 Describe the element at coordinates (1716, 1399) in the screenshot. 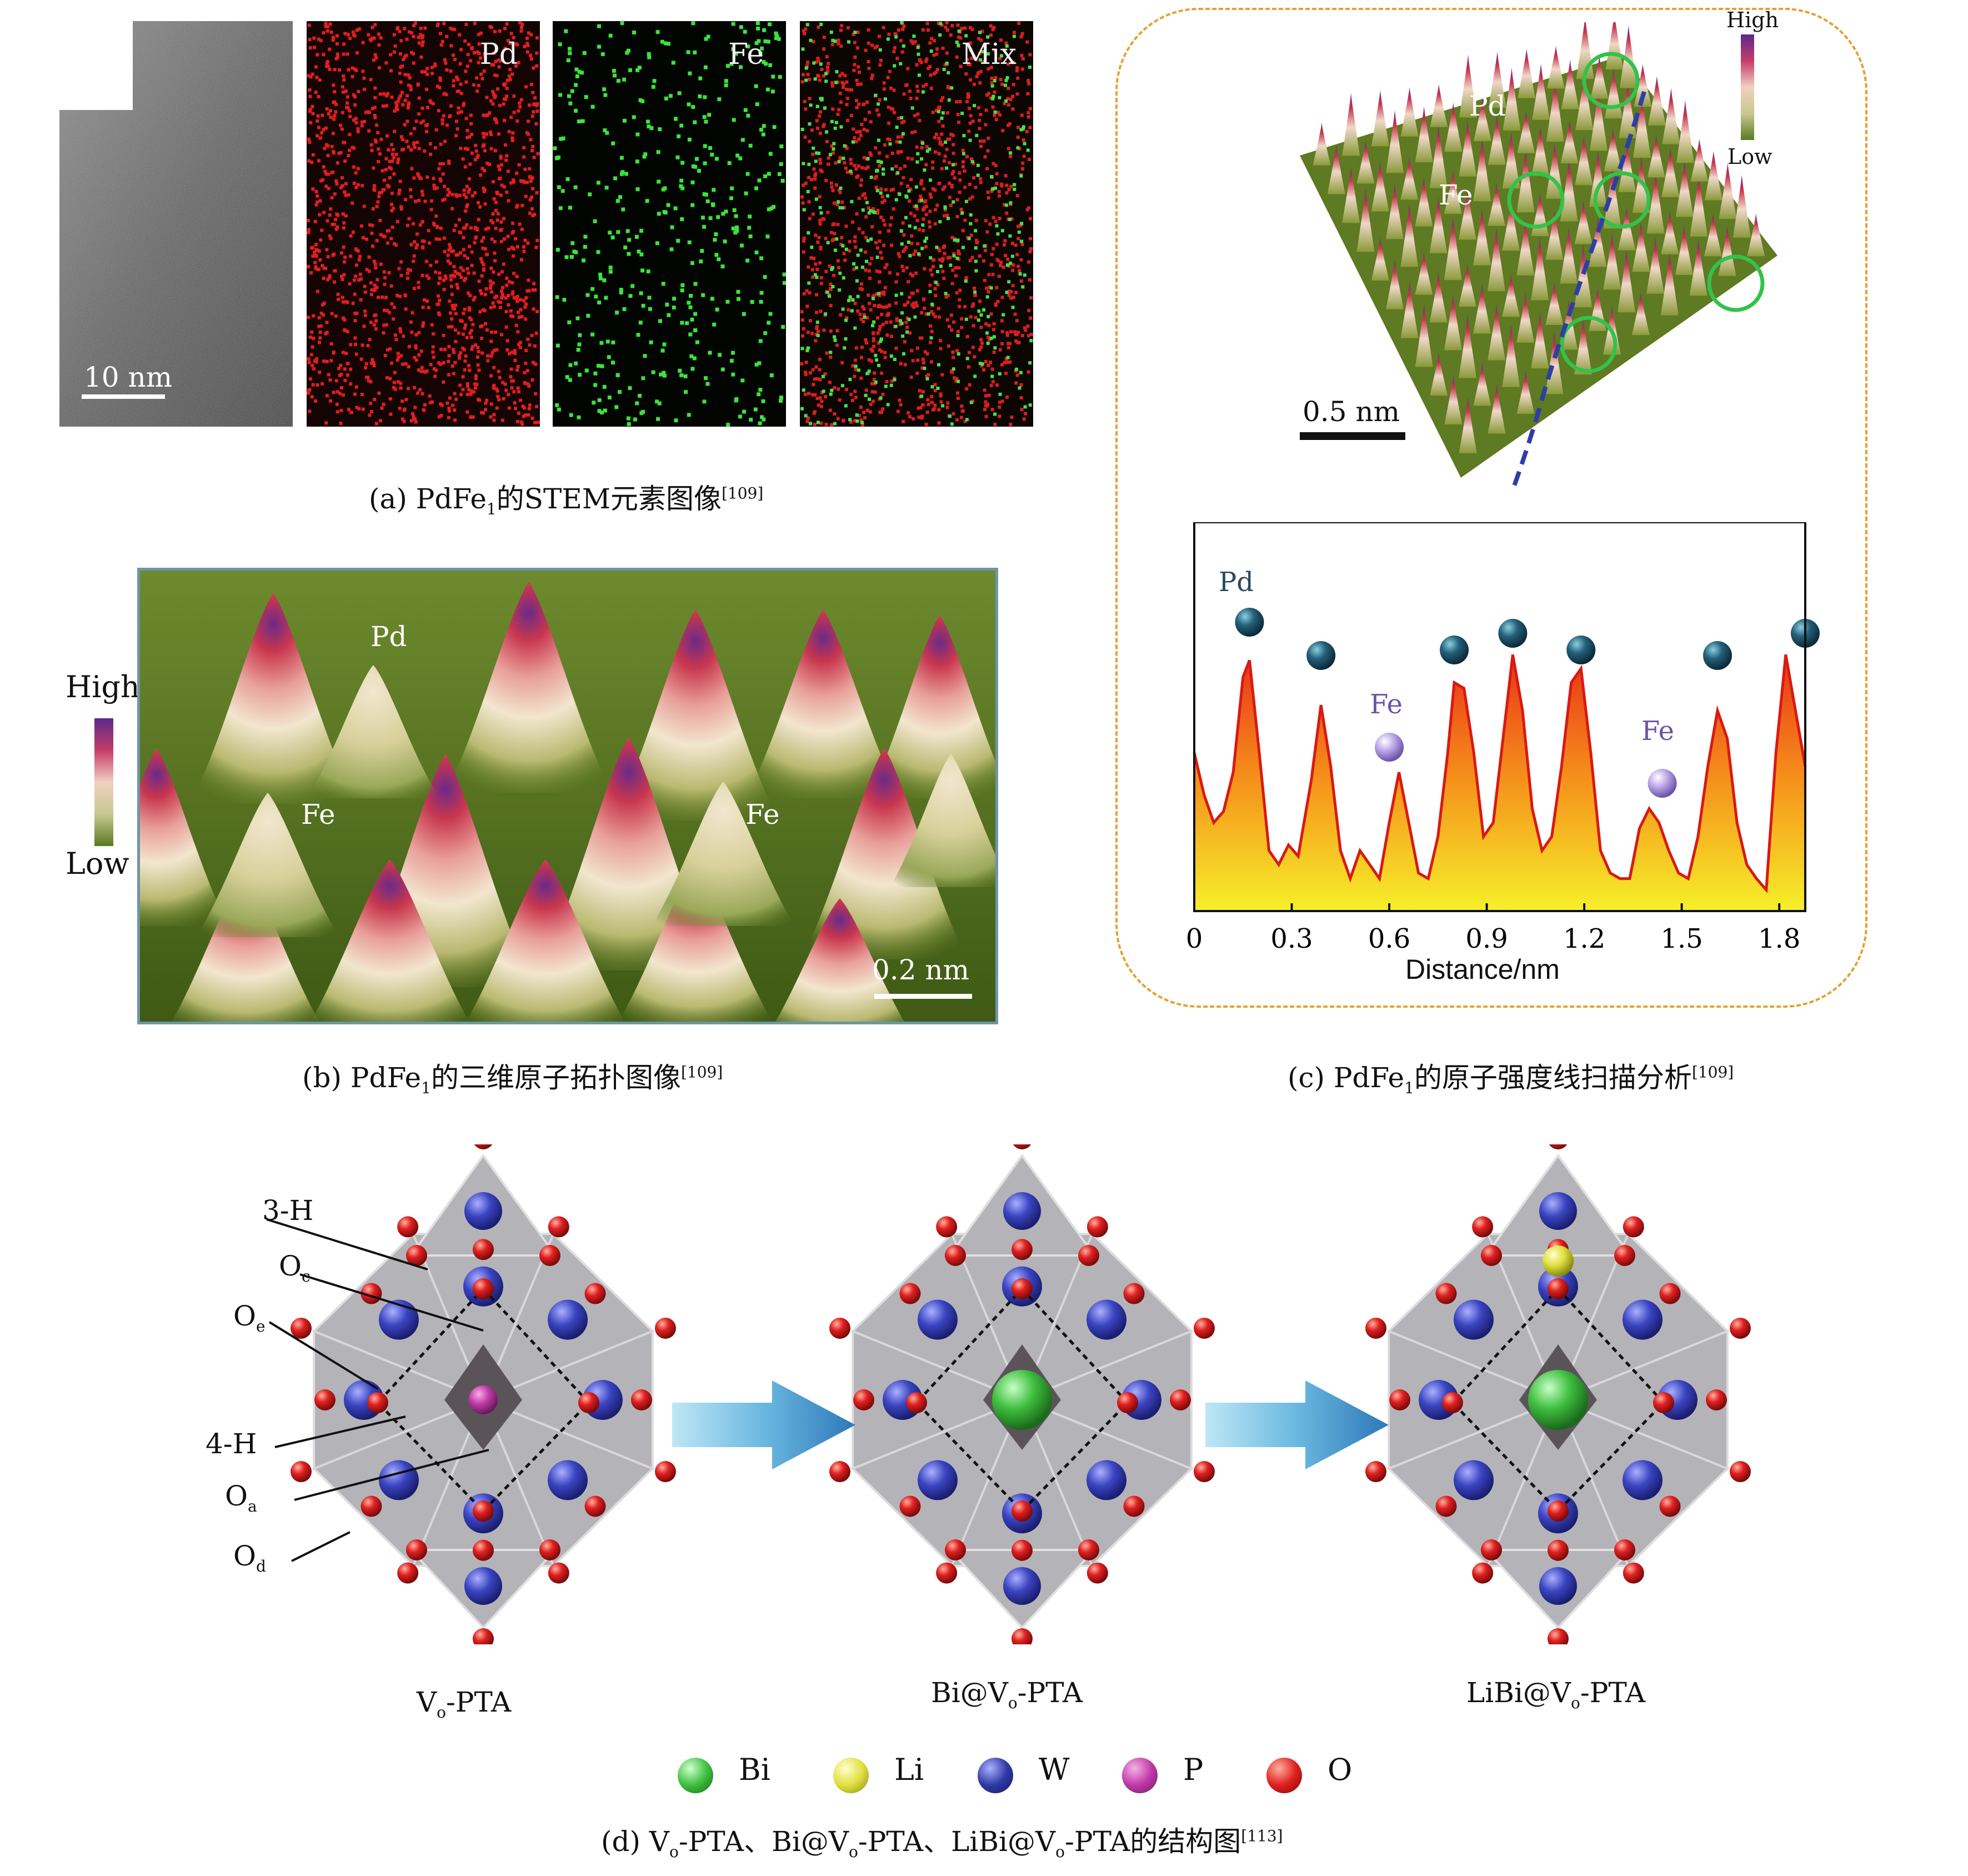

I see `o-atom` at that location.